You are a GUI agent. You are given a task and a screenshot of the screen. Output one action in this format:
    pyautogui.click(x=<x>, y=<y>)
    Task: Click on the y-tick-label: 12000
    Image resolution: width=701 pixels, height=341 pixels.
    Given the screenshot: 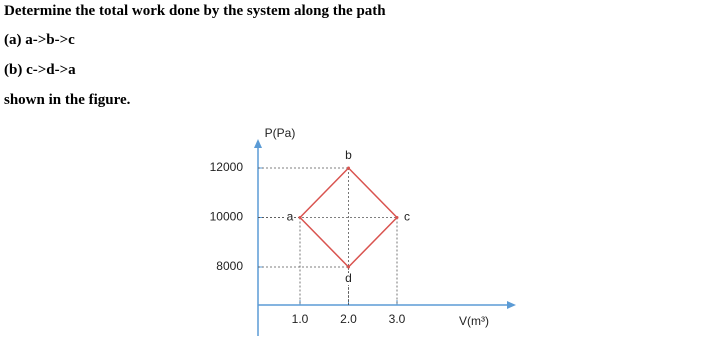 What is the action you would take?
    pyautogui.click(x=227, y=167)
    